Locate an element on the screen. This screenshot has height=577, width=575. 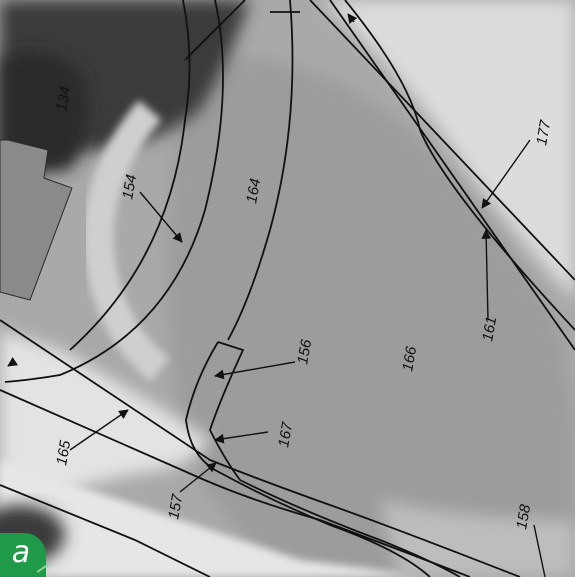
label-158: 158 is located at coordinates (523, 516).